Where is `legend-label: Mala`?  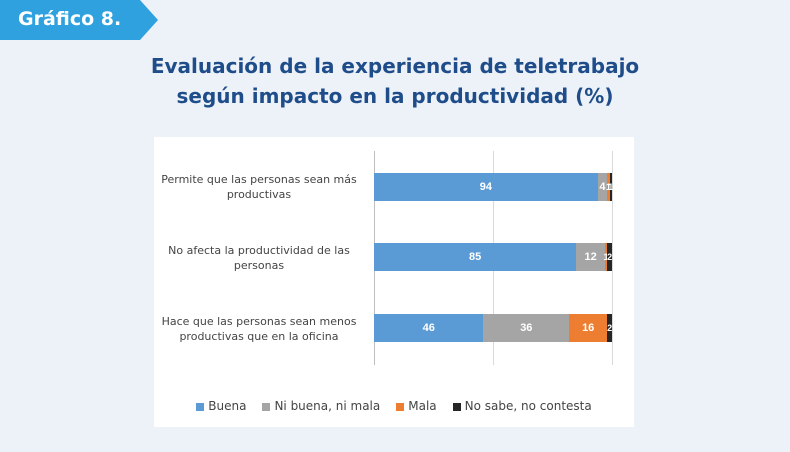 legend-label: Mala is located at coordinates (422, 406).